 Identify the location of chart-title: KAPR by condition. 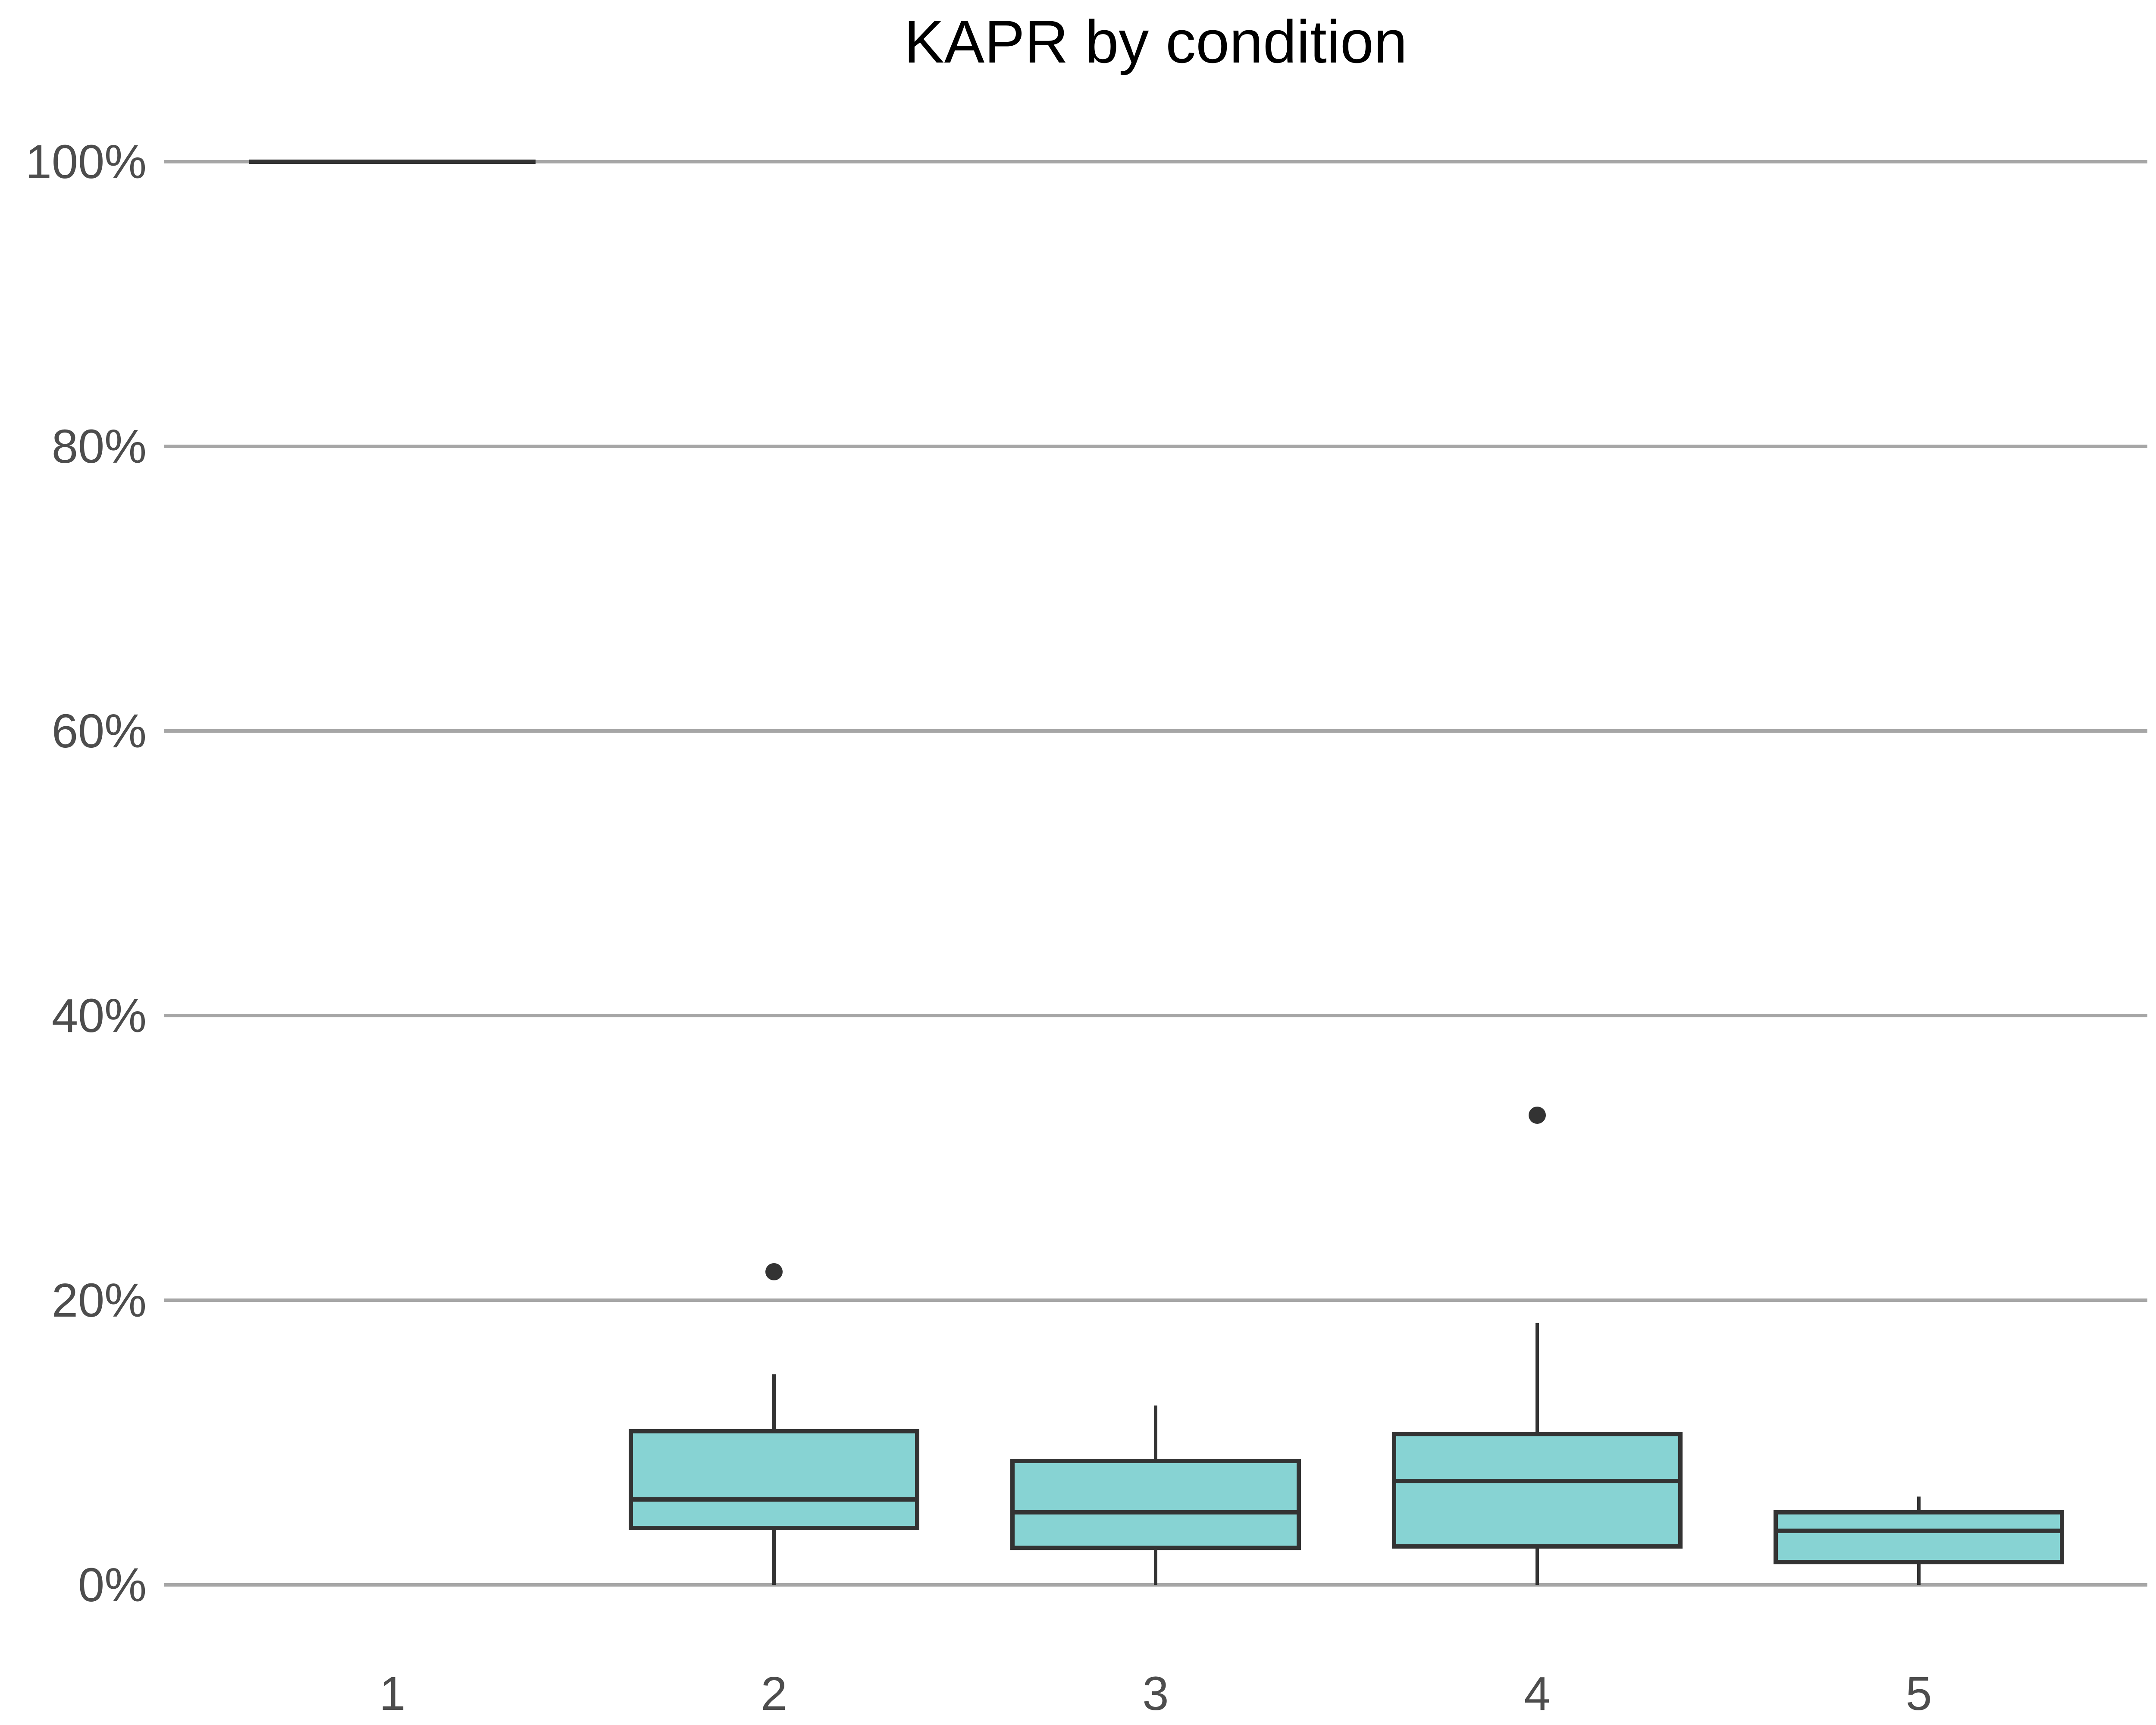
(1155, 41).